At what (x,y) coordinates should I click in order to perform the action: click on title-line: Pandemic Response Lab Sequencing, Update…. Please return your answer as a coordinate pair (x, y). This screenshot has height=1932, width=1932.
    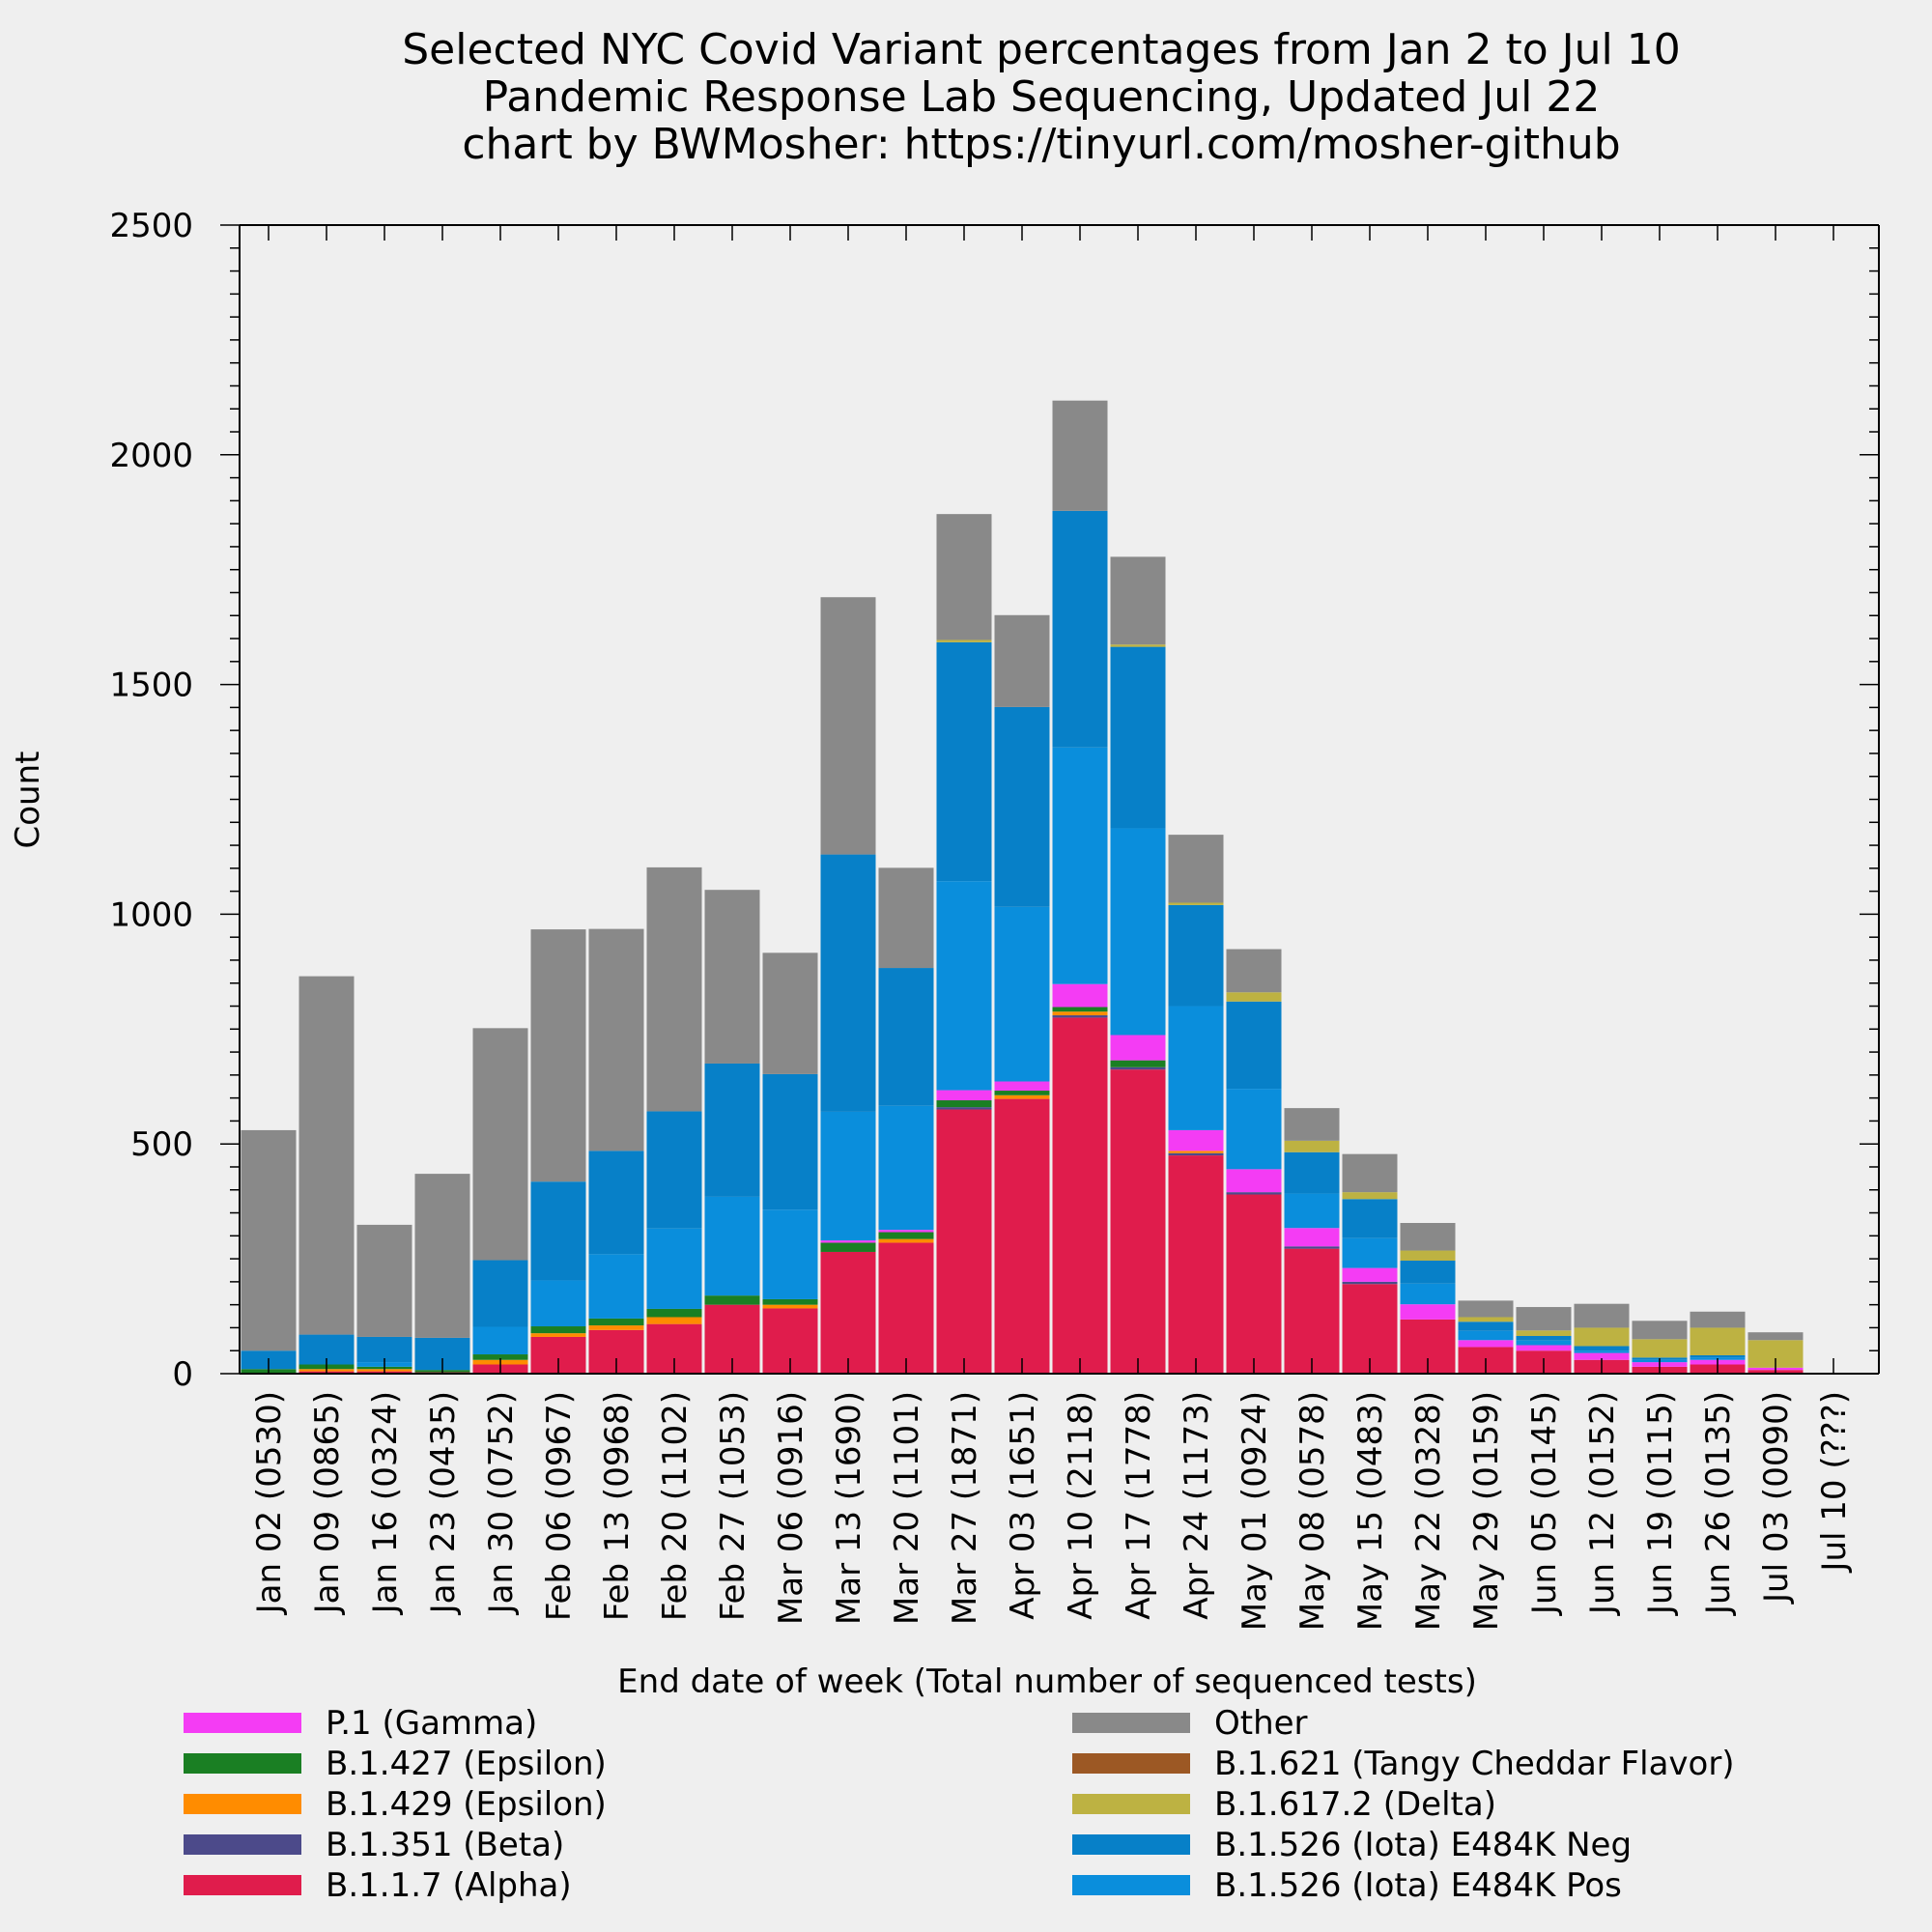
    Looking at the image, I should click on (1042, 97).